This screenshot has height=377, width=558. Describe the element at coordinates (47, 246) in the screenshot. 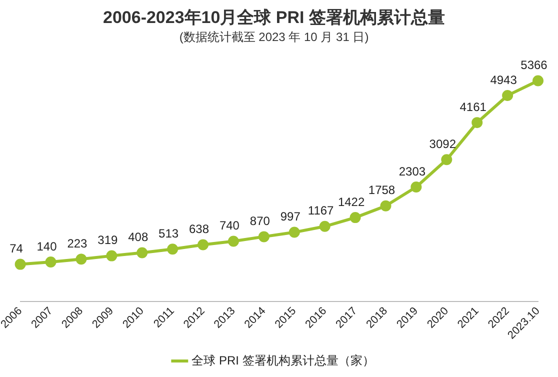

I see `data-label: 140` at that location.